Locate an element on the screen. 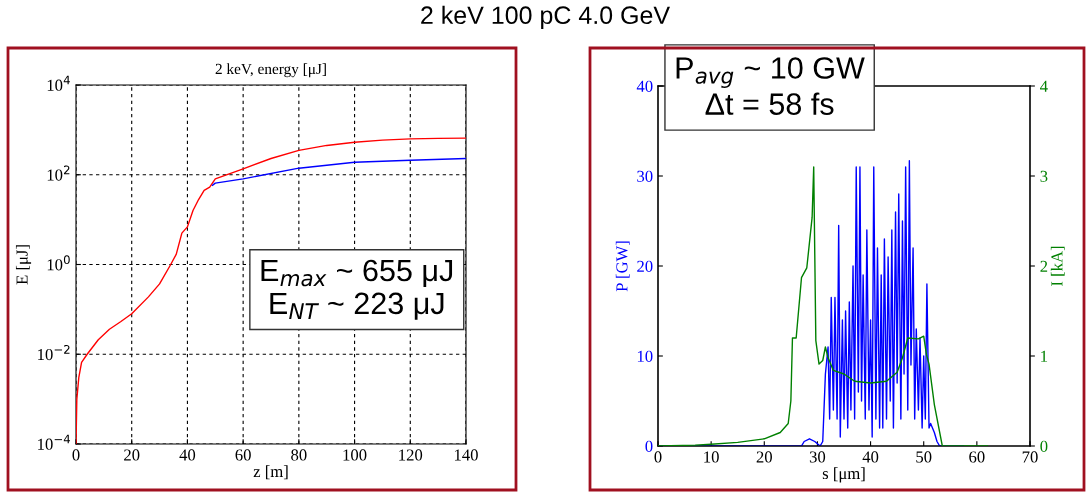 The image size is (1090, 496). x-tick-label: 30 is located at coordinates (817, 457).